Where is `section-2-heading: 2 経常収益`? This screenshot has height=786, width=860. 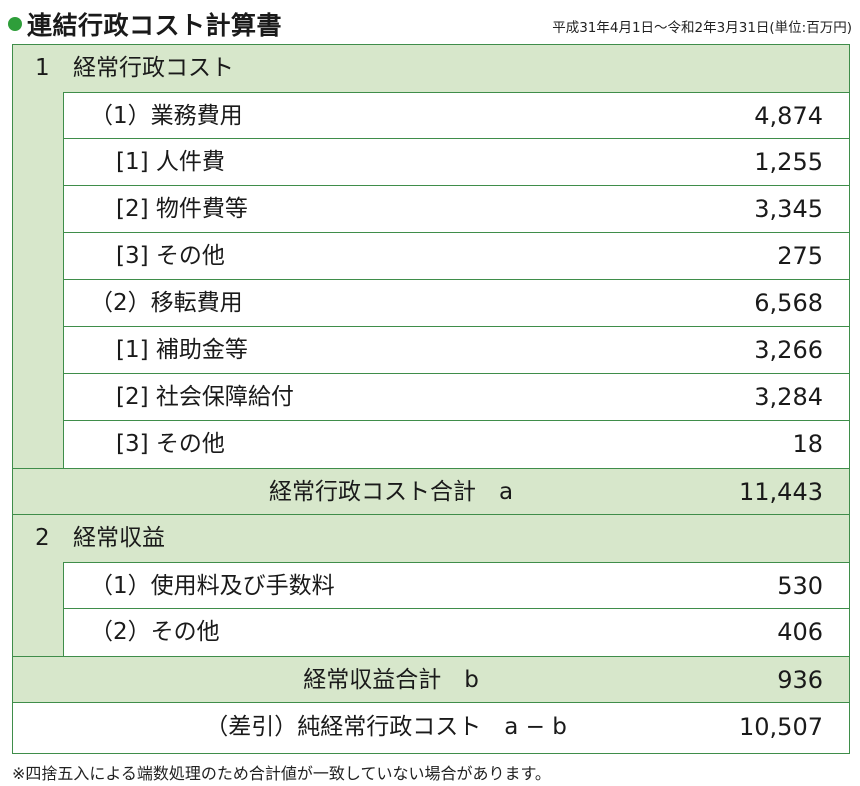
section-2-heading: 2 経常収益 is located at coordinates (100, 538).